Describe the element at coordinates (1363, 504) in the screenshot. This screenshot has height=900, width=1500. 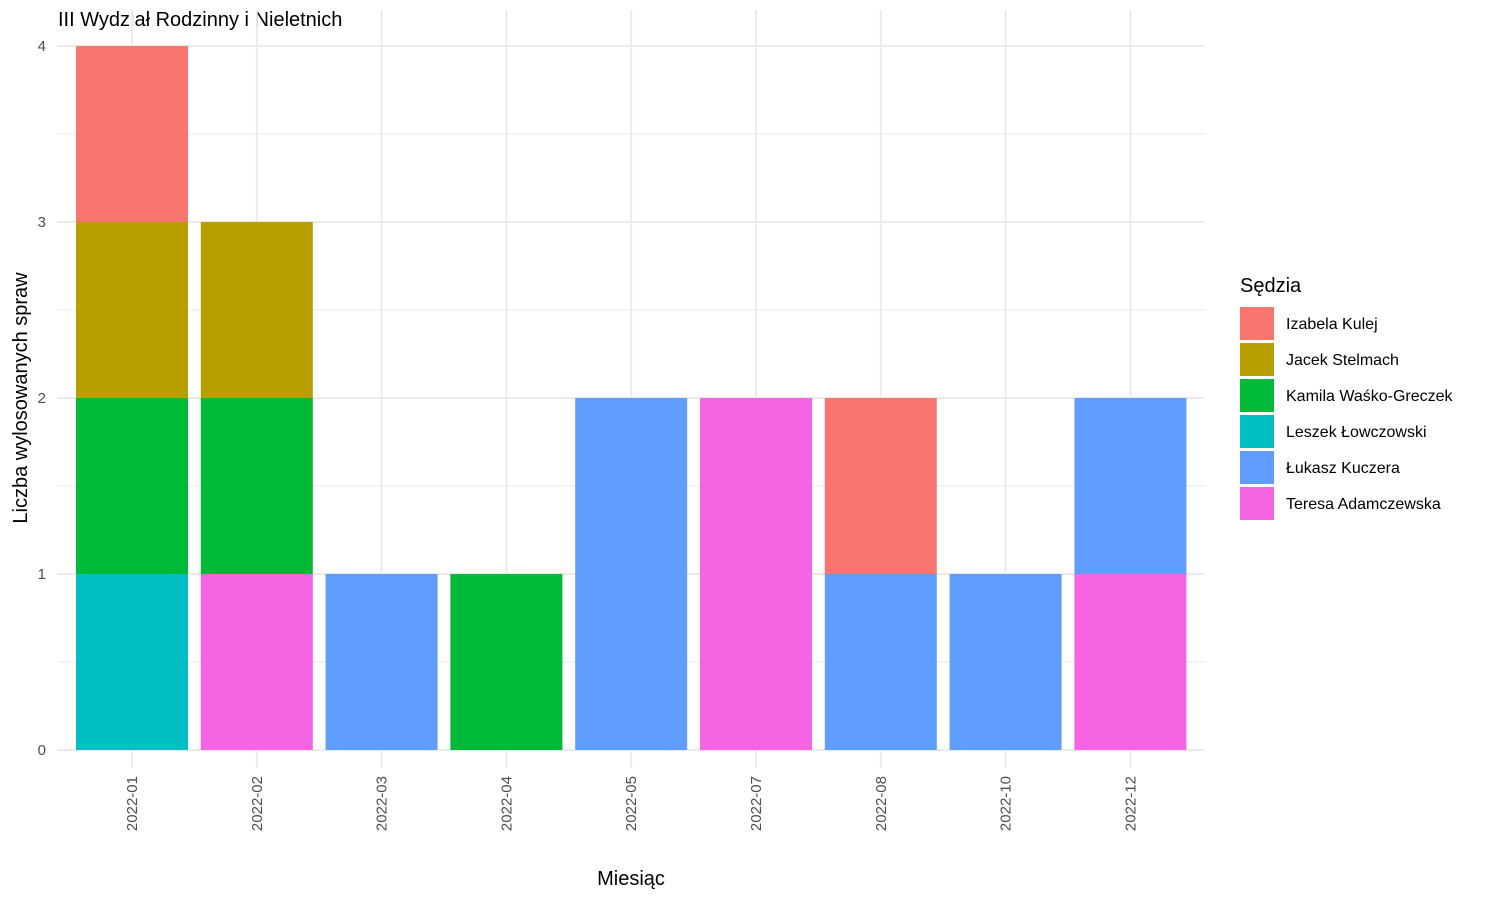
I see `legend-label: Teresa Adamczewska` at that location.